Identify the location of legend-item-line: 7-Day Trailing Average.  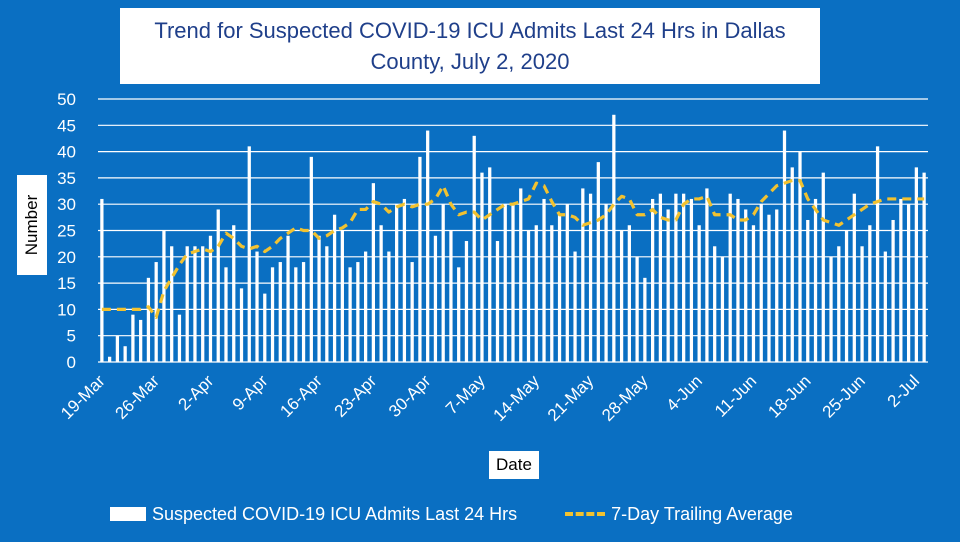
(679, 514).